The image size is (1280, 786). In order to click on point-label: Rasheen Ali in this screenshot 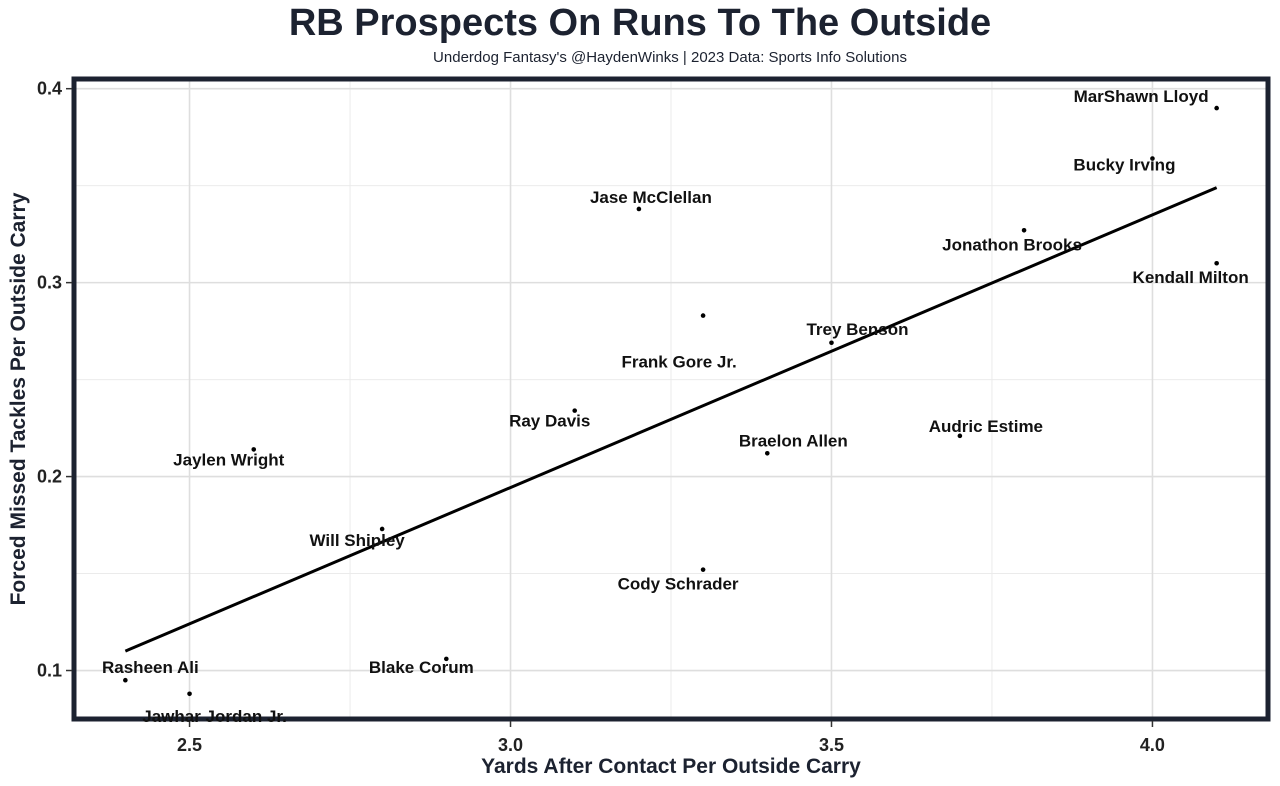, I will do `click(150, 667)`.